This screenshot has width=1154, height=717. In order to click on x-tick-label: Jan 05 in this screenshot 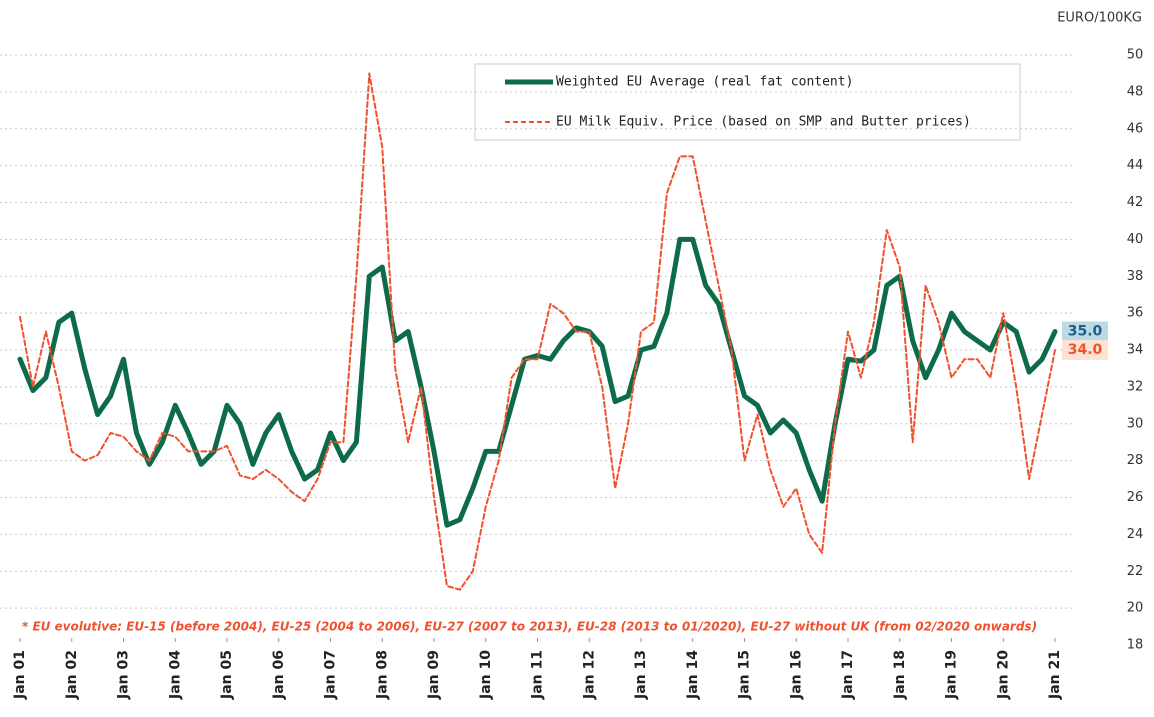, I will do `click(227, 675)`.